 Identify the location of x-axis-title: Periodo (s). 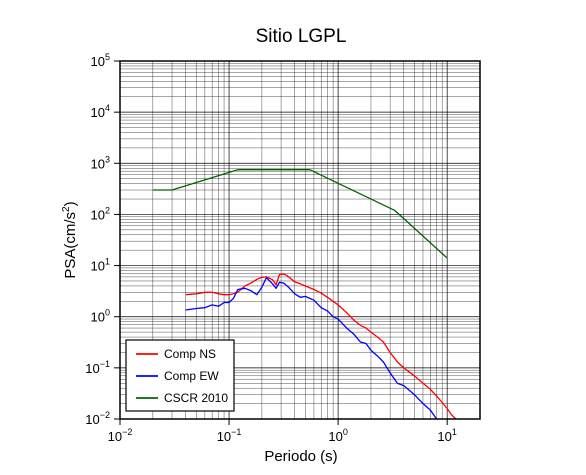
(300, 456).